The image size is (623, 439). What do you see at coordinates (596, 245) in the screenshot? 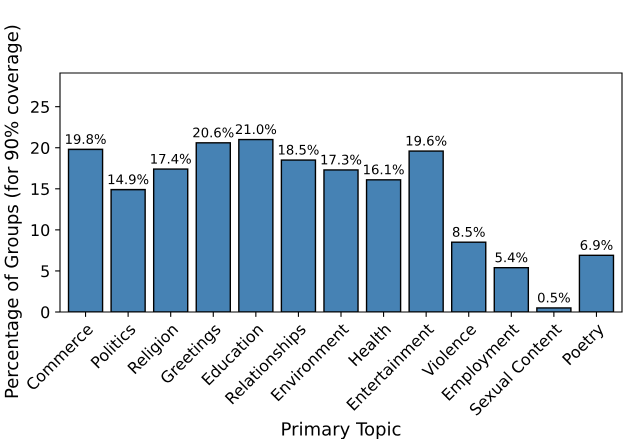
I see `data-label: 6.9%` at bounding box center [596, 245].